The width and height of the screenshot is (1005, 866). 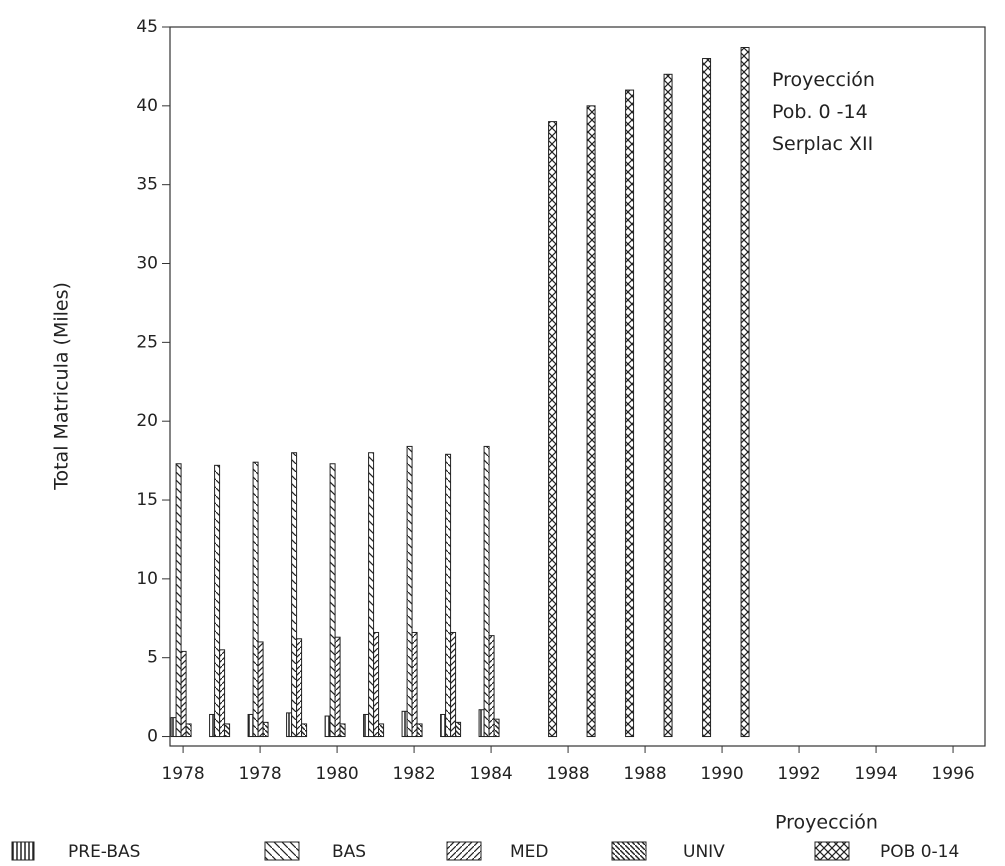 I want to click on y-tick-label: 40, so click(x=147, y=106).